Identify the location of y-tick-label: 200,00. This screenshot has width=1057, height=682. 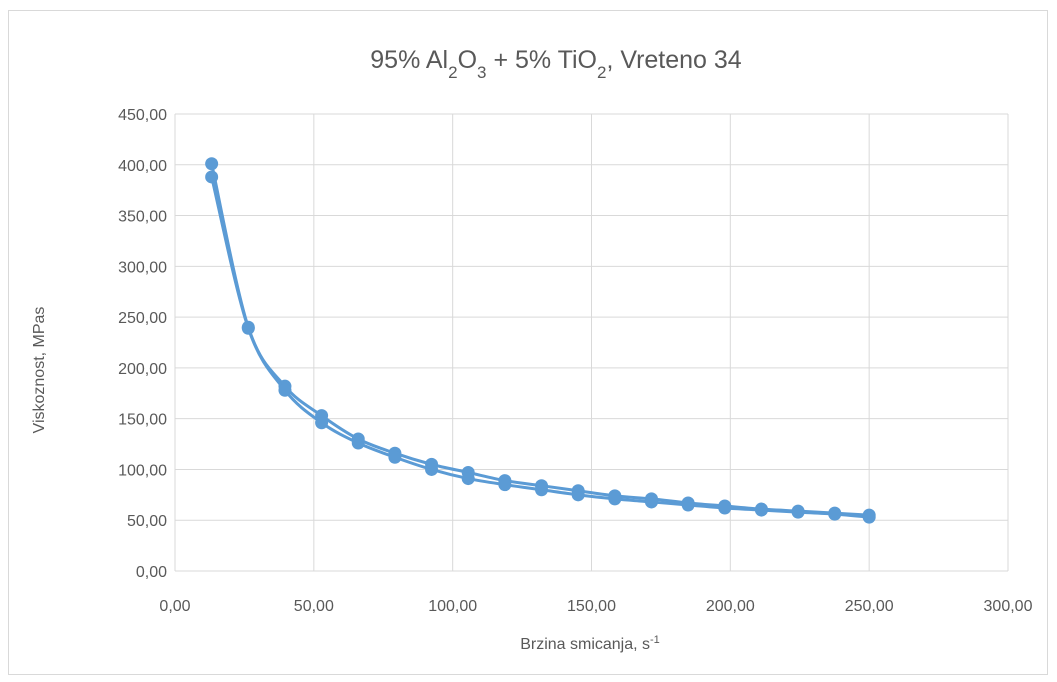
(142, 369).